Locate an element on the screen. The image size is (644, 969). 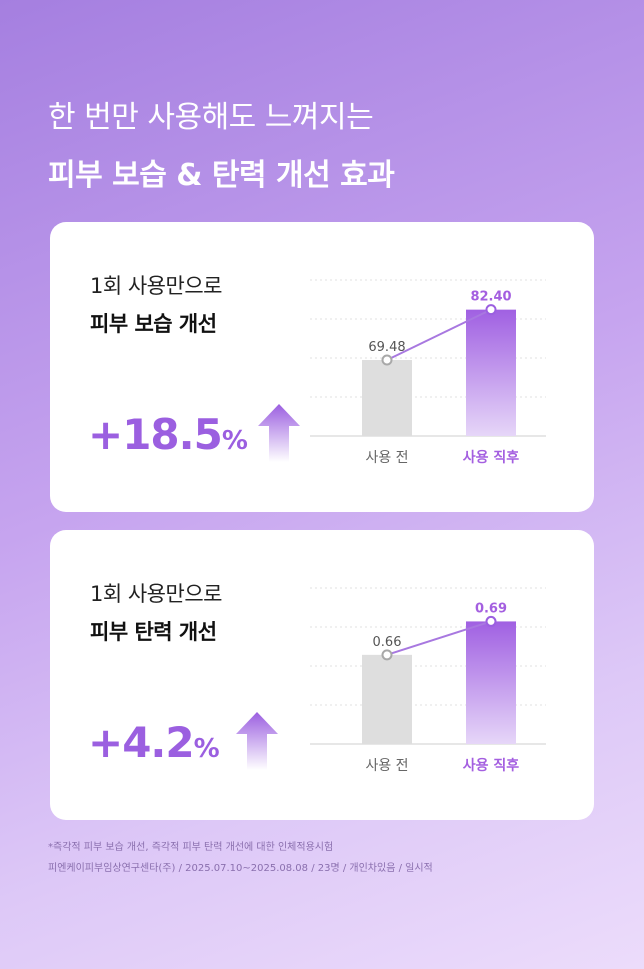
moisture-bar-chart: 69.48 사용 전 82.40 사용 직후 is located at coordinates (428, 372).